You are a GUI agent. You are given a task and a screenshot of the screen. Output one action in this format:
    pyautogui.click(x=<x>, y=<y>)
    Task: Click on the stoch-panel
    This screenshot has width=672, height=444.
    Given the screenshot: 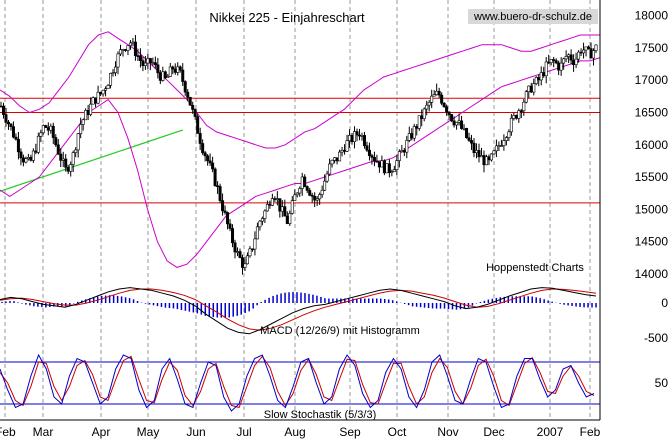 What is the action you would take?
    pyautogui.click(x=300, y=382)
    